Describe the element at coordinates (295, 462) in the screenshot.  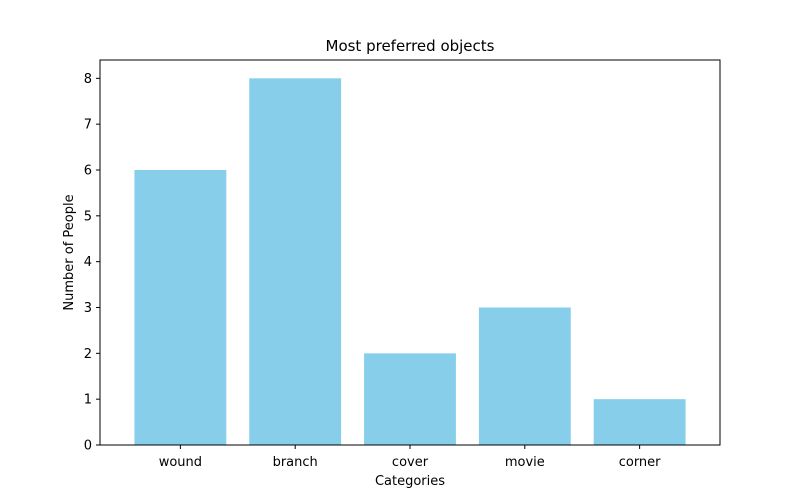
I see `x-tick-label-branch: branch` at that location.